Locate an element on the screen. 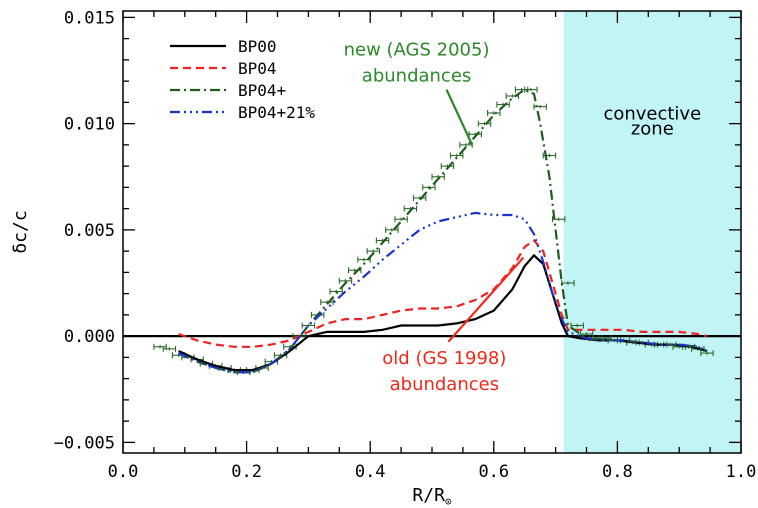 This screenshot has width=758, height=508. x-tick-label: 1.0 is located at coordinates (741, 472).